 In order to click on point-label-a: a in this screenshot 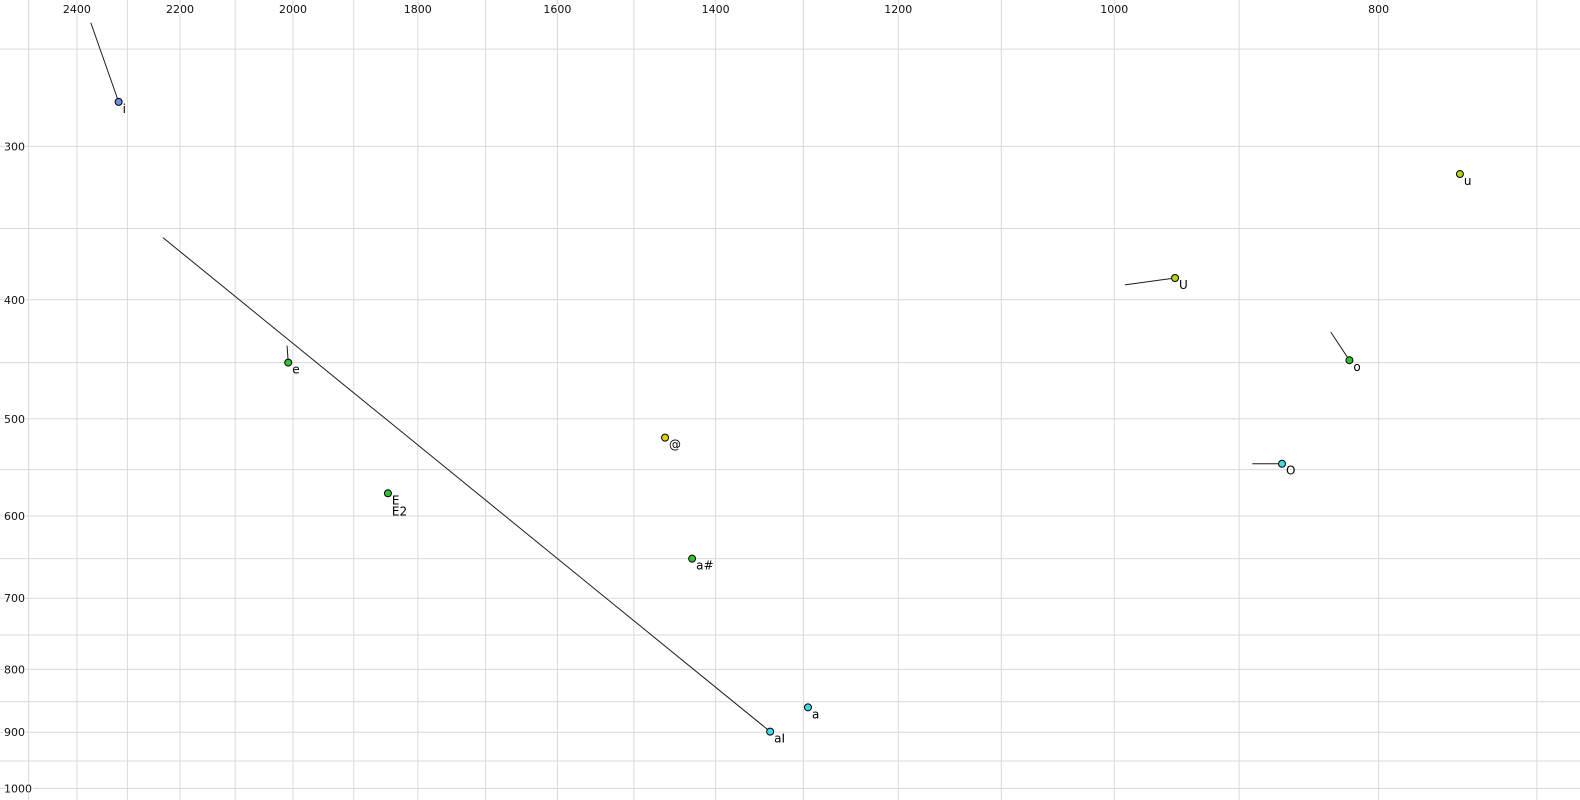, I will do `click(815, 714)`.